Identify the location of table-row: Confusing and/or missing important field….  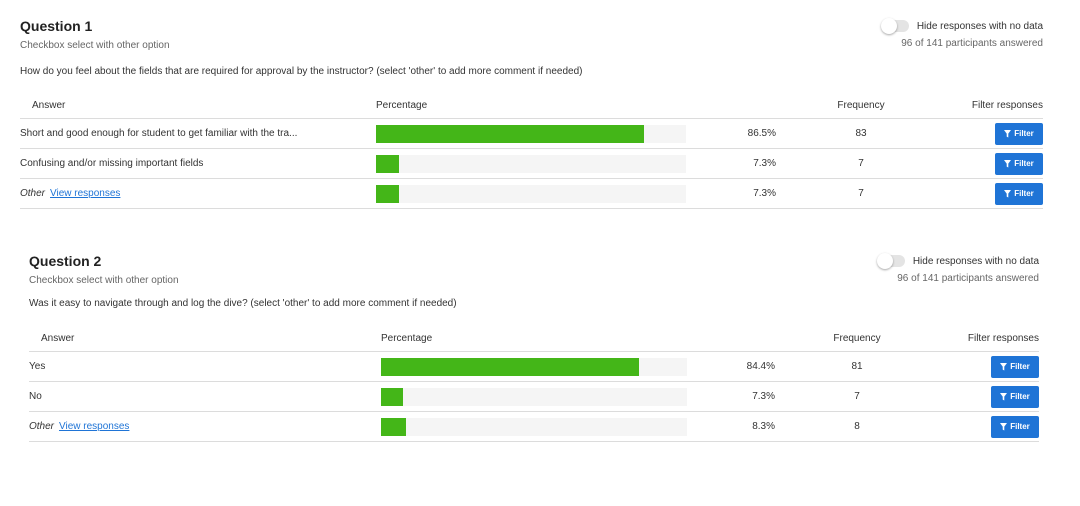
(531, 163).